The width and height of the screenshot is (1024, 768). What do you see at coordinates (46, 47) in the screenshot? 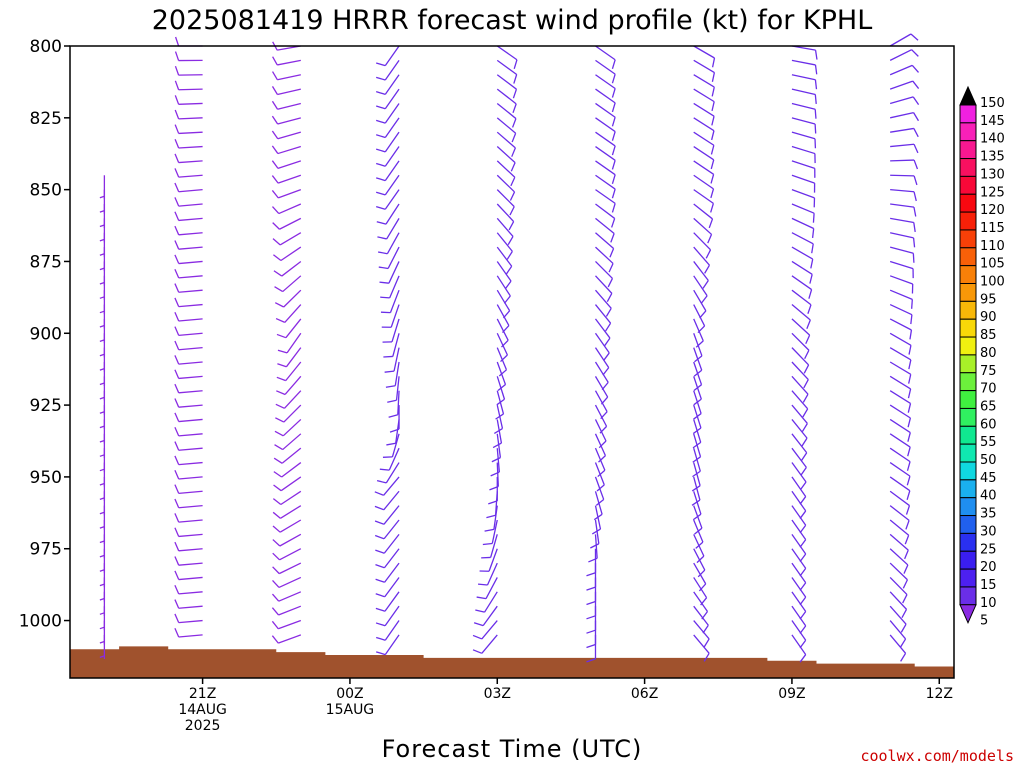
I see `y-tick-label: 800` at bounding box center [46, 47].